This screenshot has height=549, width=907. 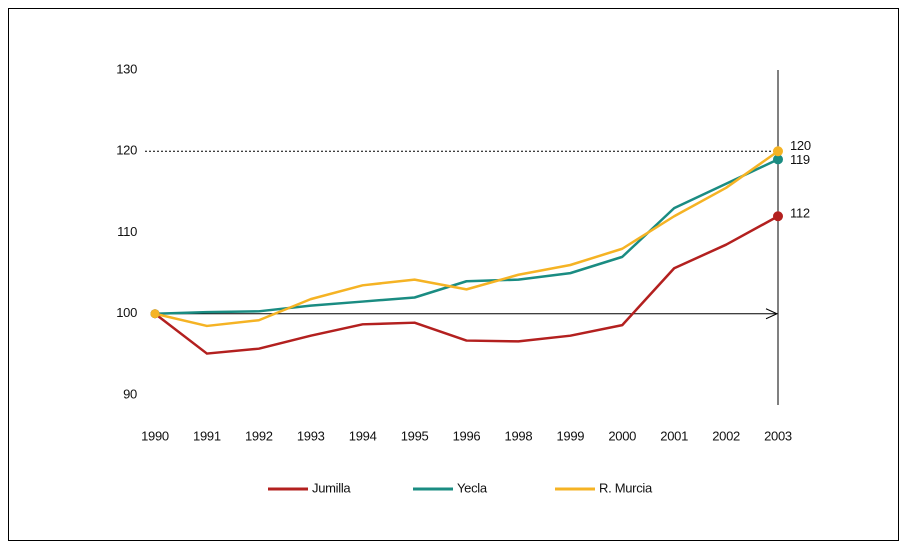 I want to click on x-tick-label: 2000, so click(x=622, y=435).